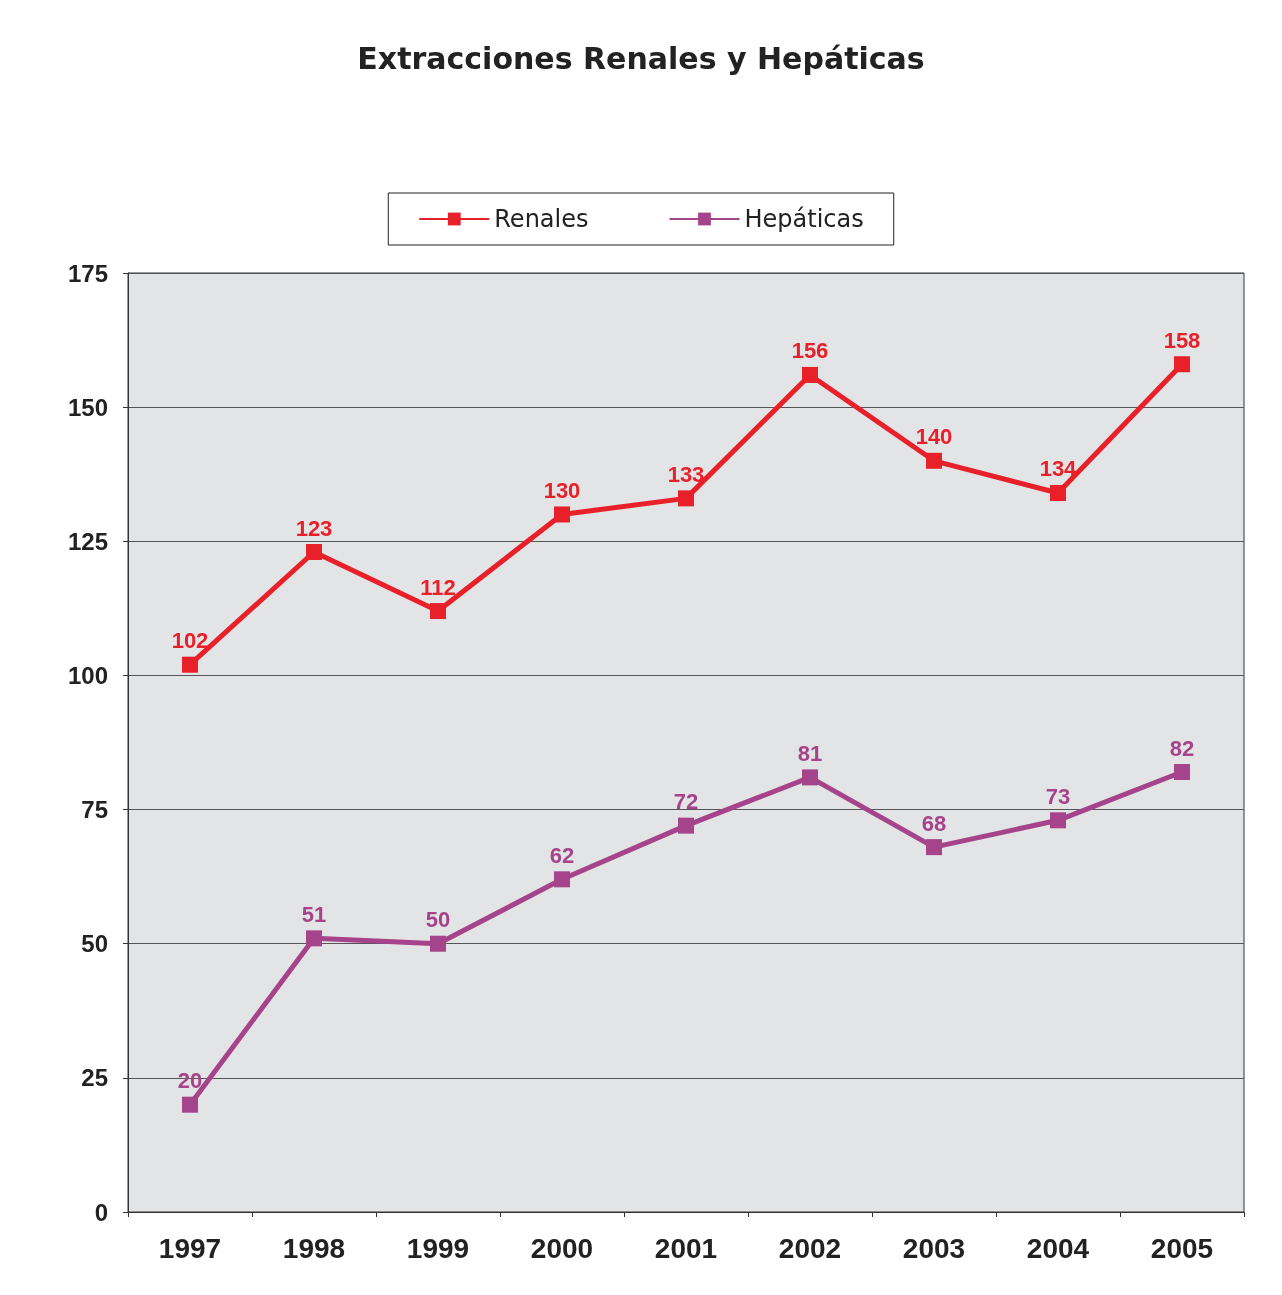 The width and height of the screenshot is (1282, 1295). What do you see at coordinates (810, 1248) in the screenshot?
I see `x-tick-label: 2002` at bounding box center [810, 1248].